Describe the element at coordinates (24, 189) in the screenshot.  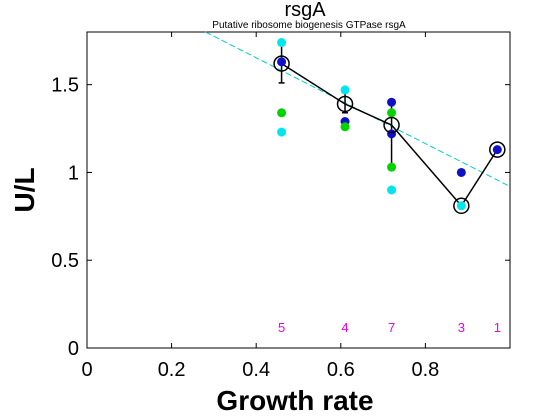
I see `y-axis-label: U/L` at that location.